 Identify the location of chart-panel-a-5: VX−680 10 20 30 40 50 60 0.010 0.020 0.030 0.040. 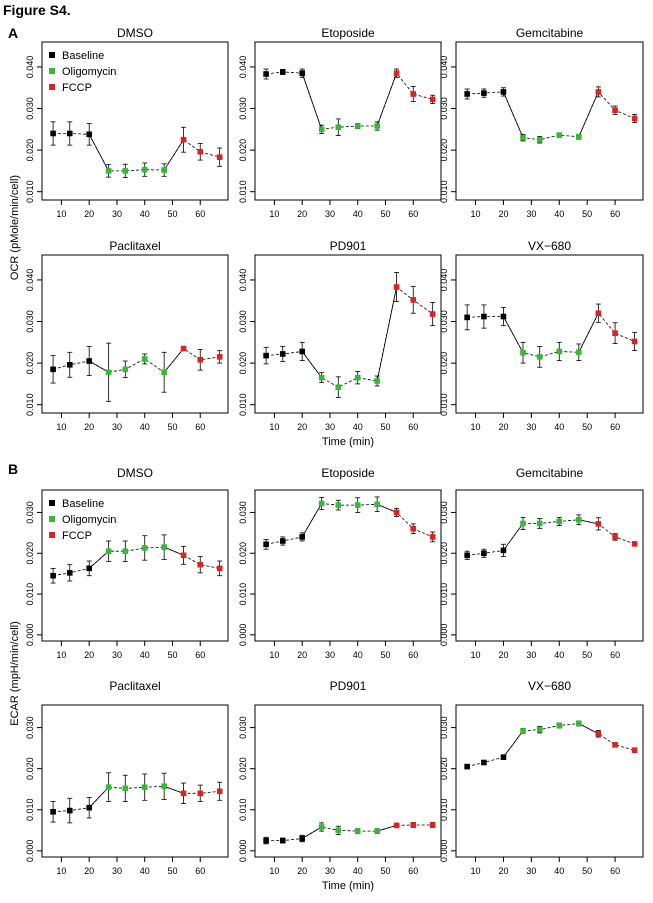
(541, 335).